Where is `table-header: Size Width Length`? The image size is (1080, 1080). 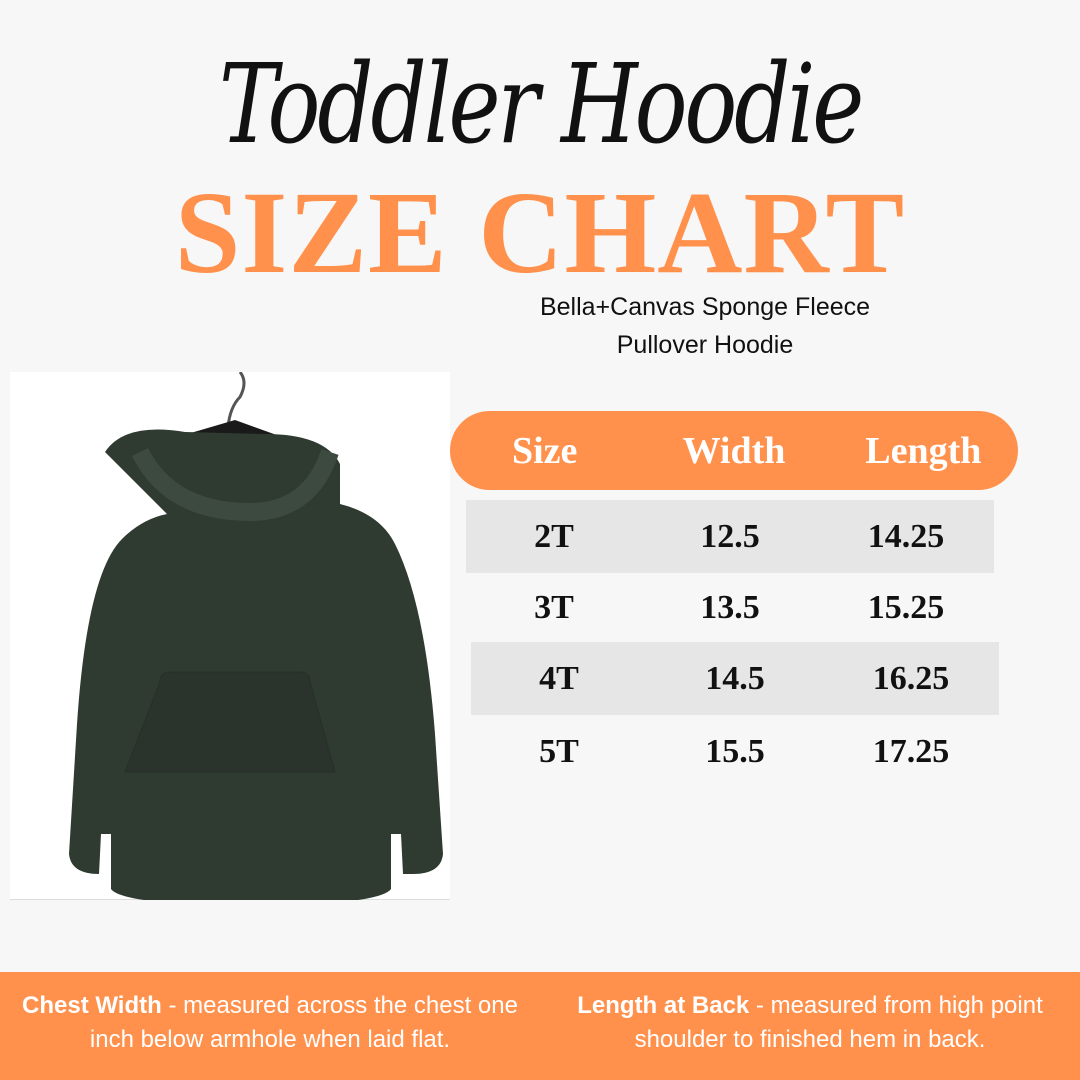 table-header: Size Width Length is located at coordinates (734, 450).